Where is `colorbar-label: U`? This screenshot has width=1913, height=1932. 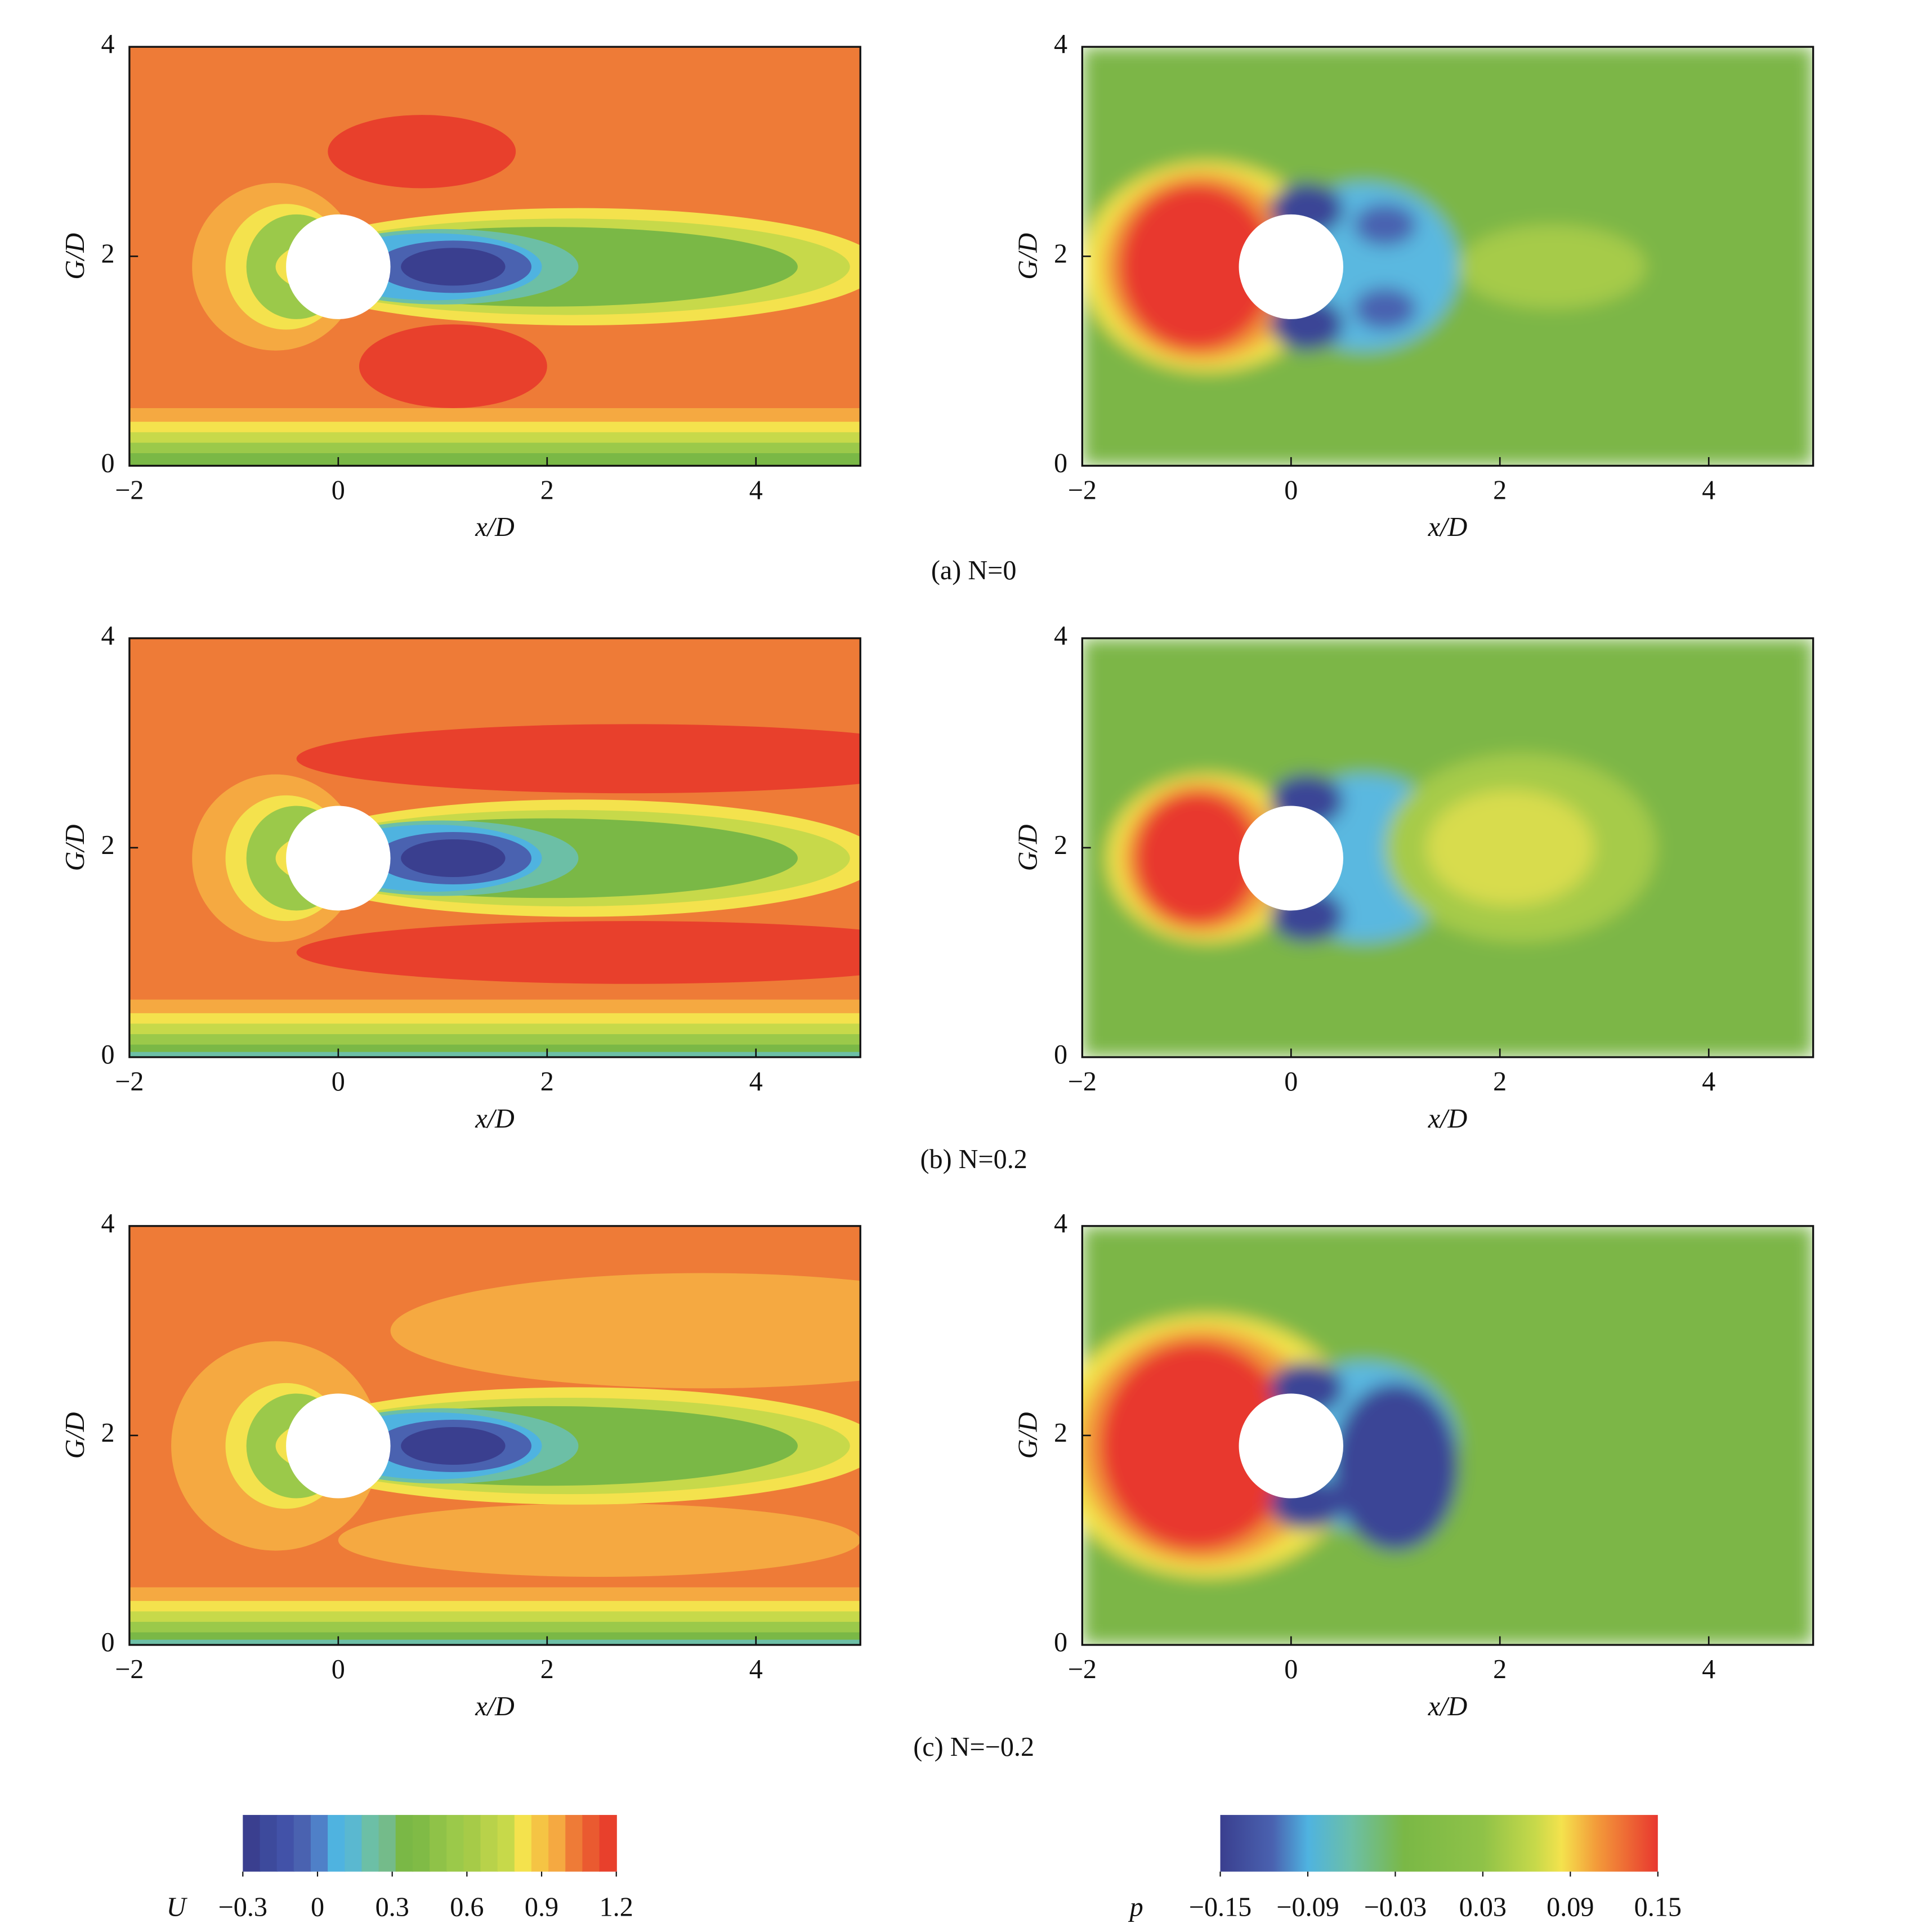
colorbar-label: U is located at coordinates (177, 1907).